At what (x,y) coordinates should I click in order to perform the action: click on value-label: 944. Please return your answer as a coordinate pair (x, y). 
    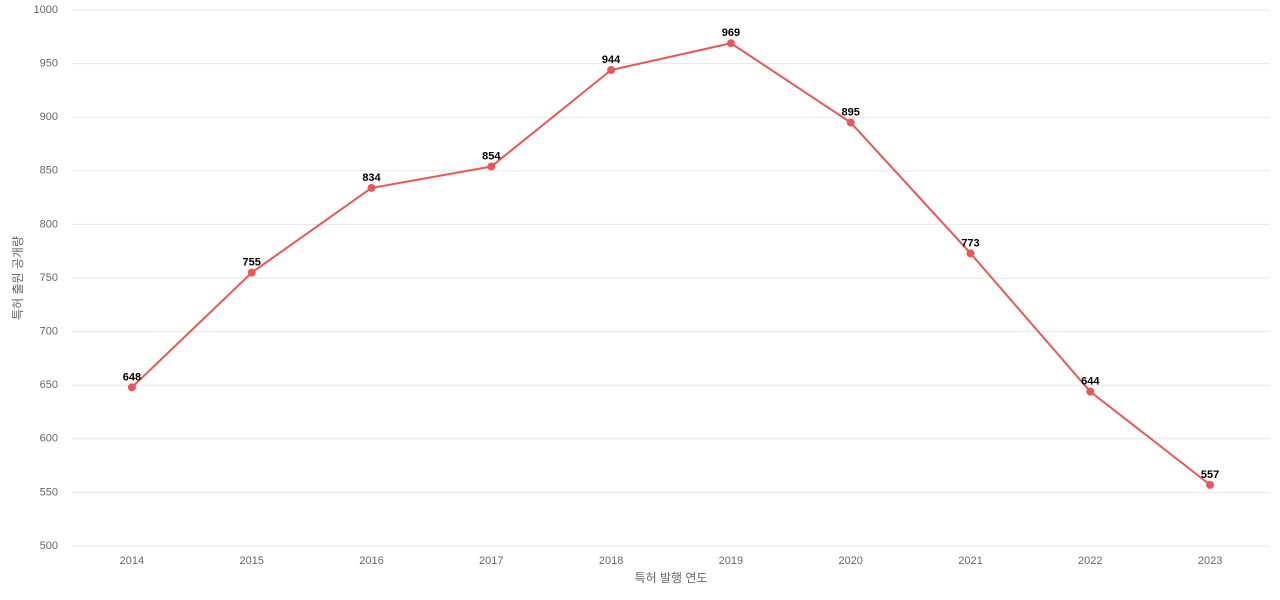
    Looking at the image, I should click on (611, 60).